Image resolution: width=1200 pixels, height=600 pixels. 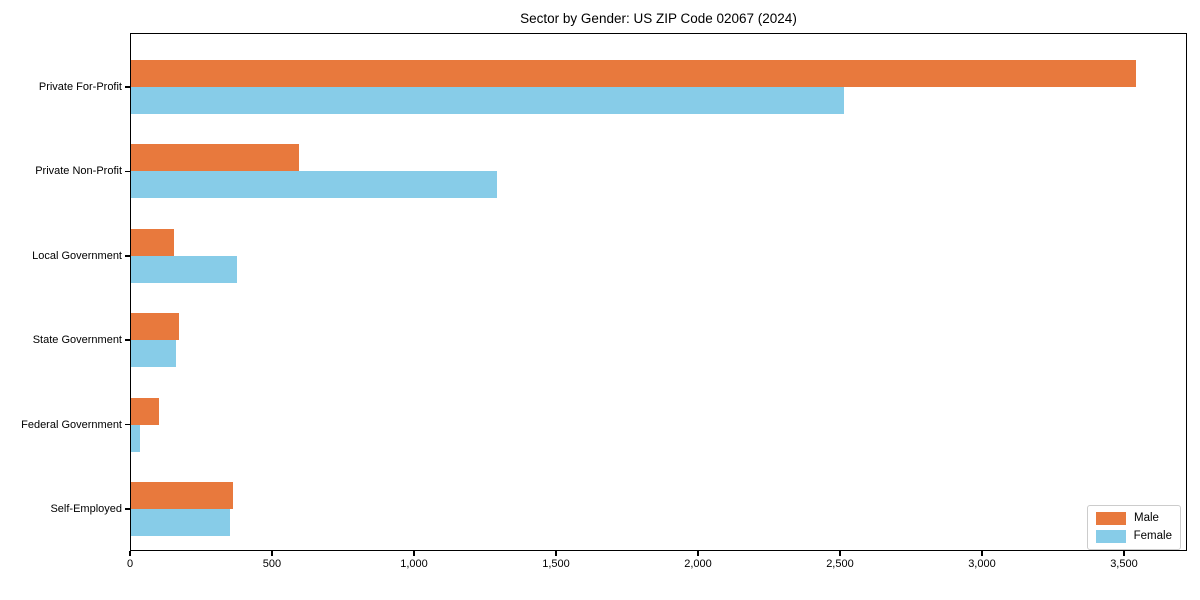 What do you see at coordinates (982, 564) in the screenshot?
I see `x-tick-label: 3,000` at bounding box center [982, 564].